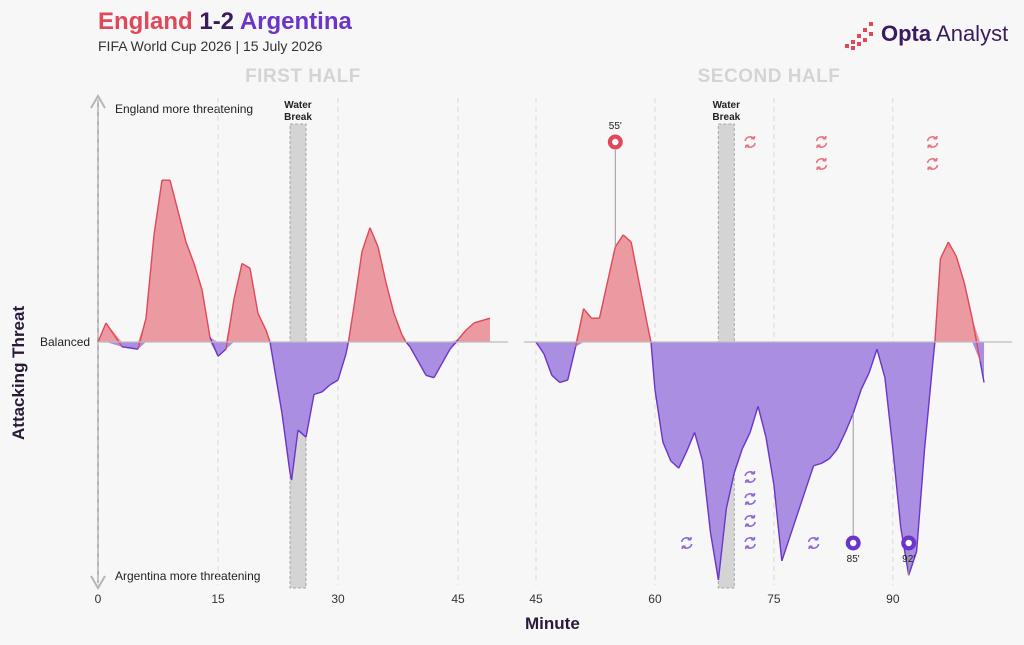  I want to click on y-bottom-label: Argentina more threatening, so click(187, 576).